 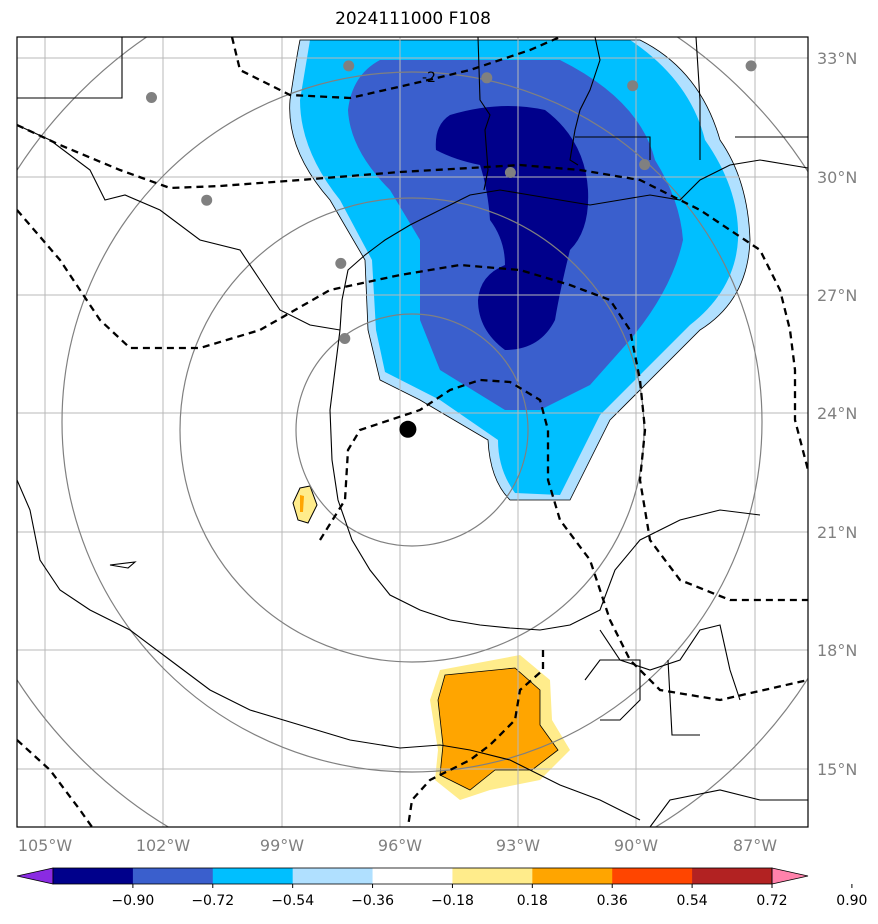 I want to click on southeast-coast, so click(x=728, y=808).